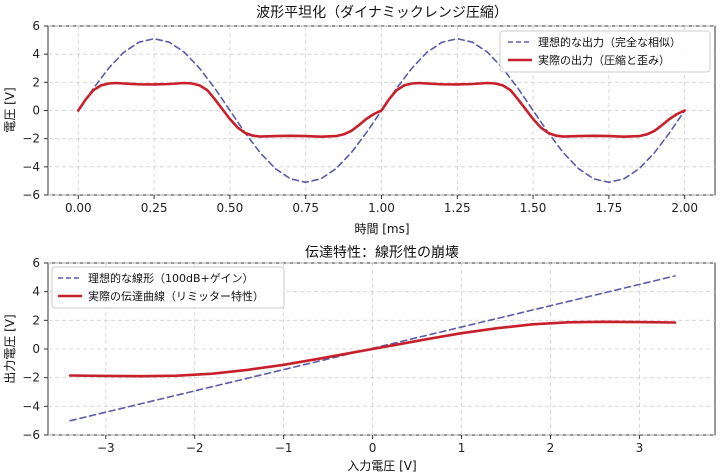 Image resolution: width=720 pixels, height=476 pixels. I want to click on y-axis-label: 電圧 [V], so click(10, 109).